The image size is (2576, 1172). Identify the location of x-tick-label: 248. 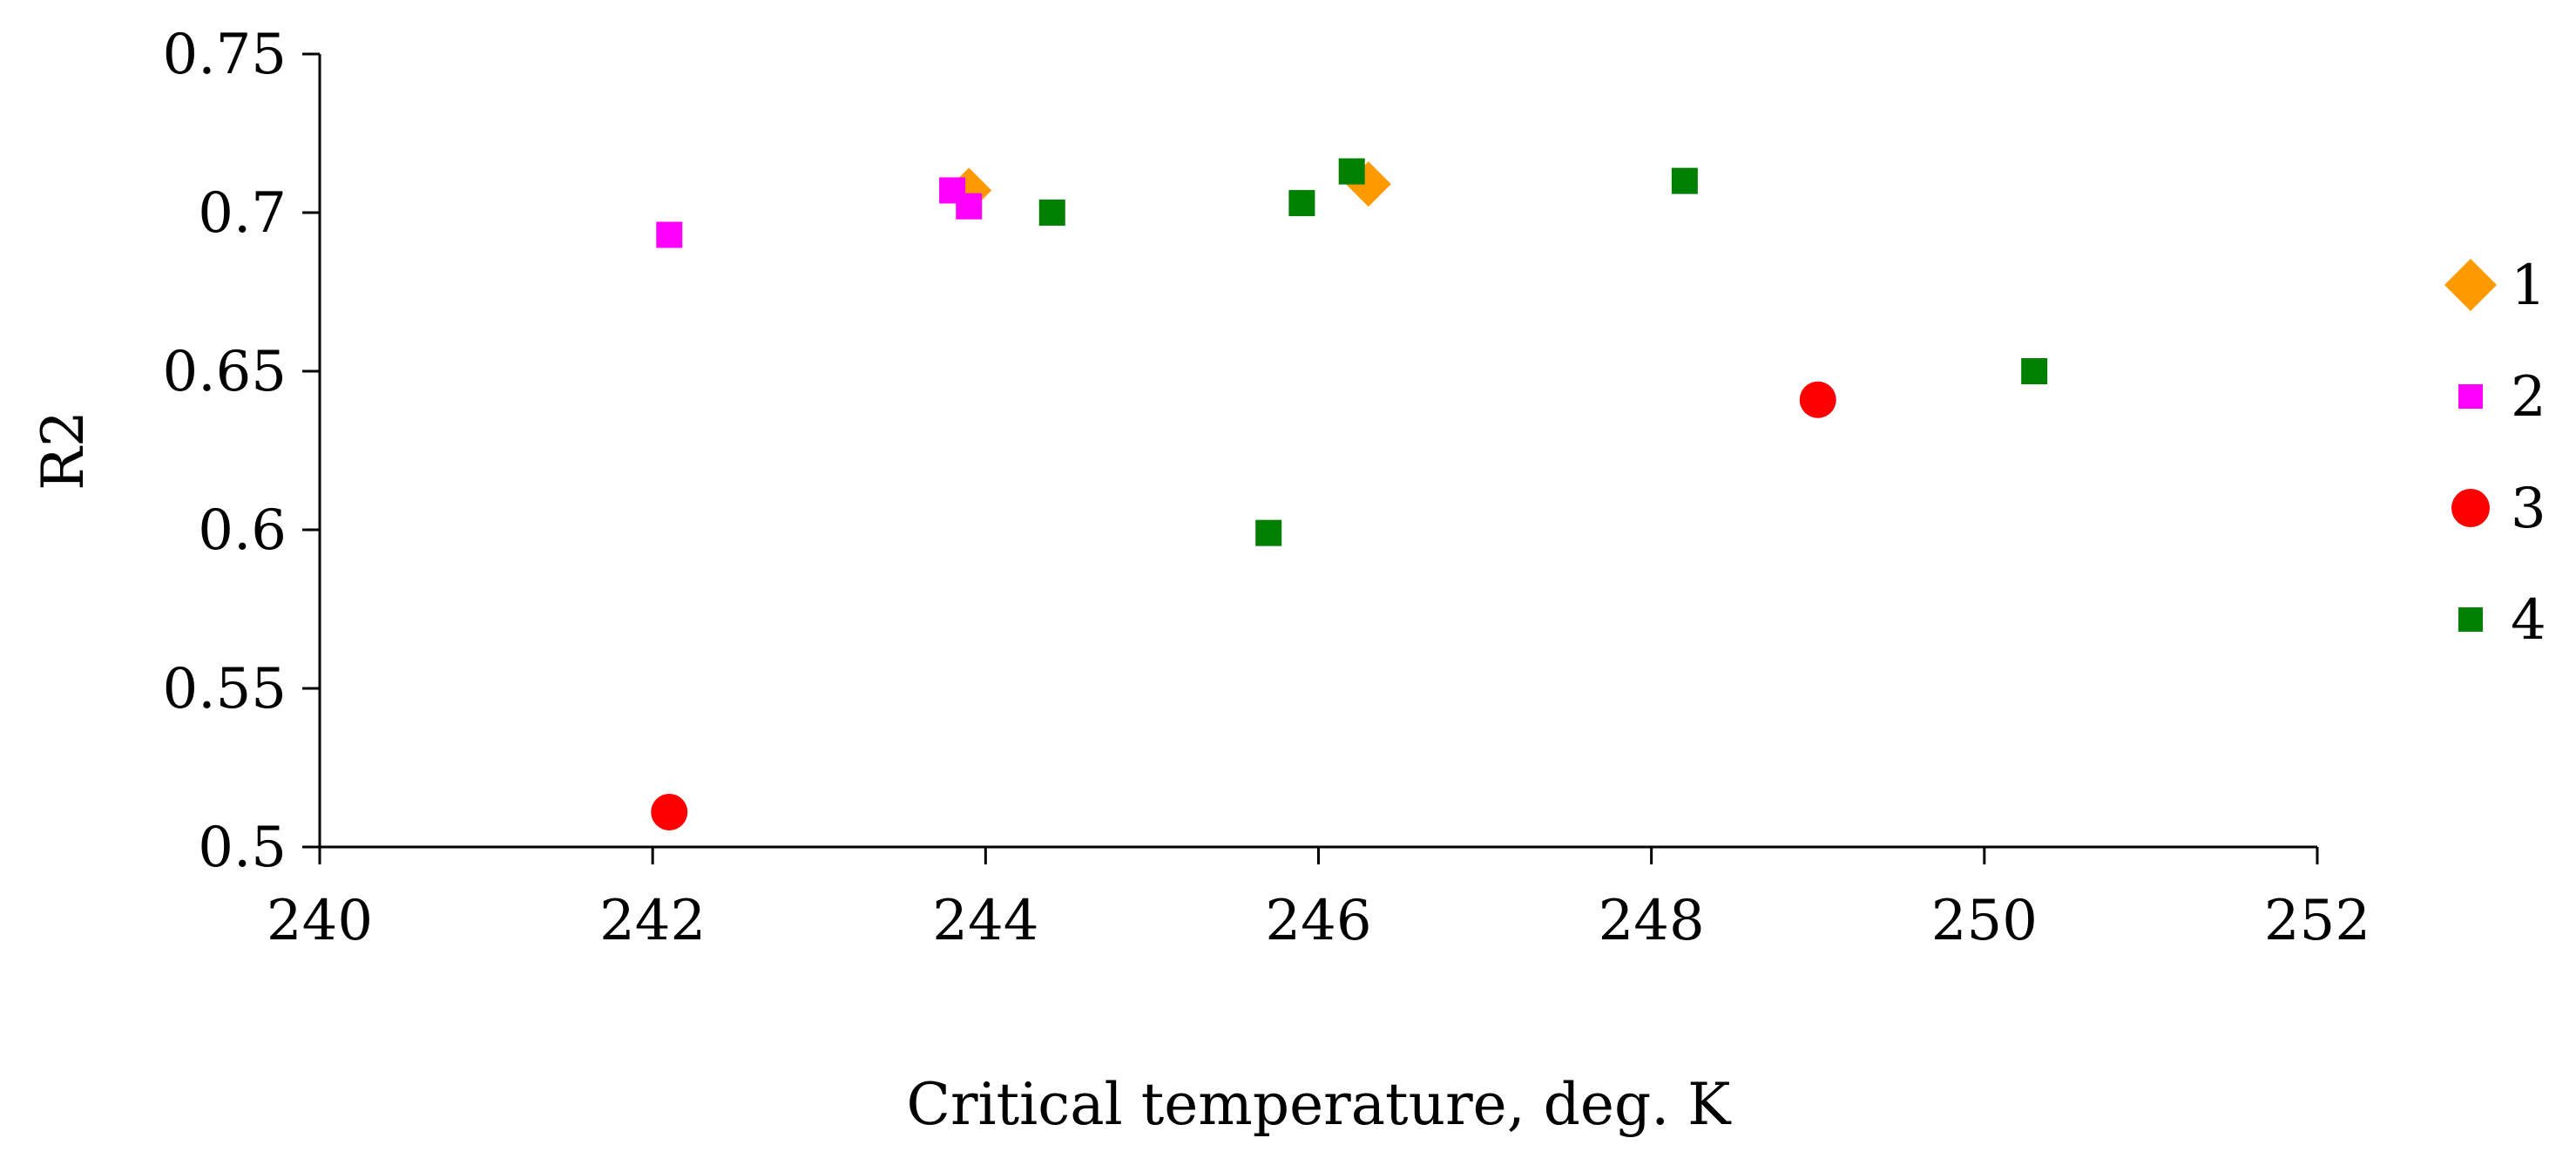
(1652, 921).